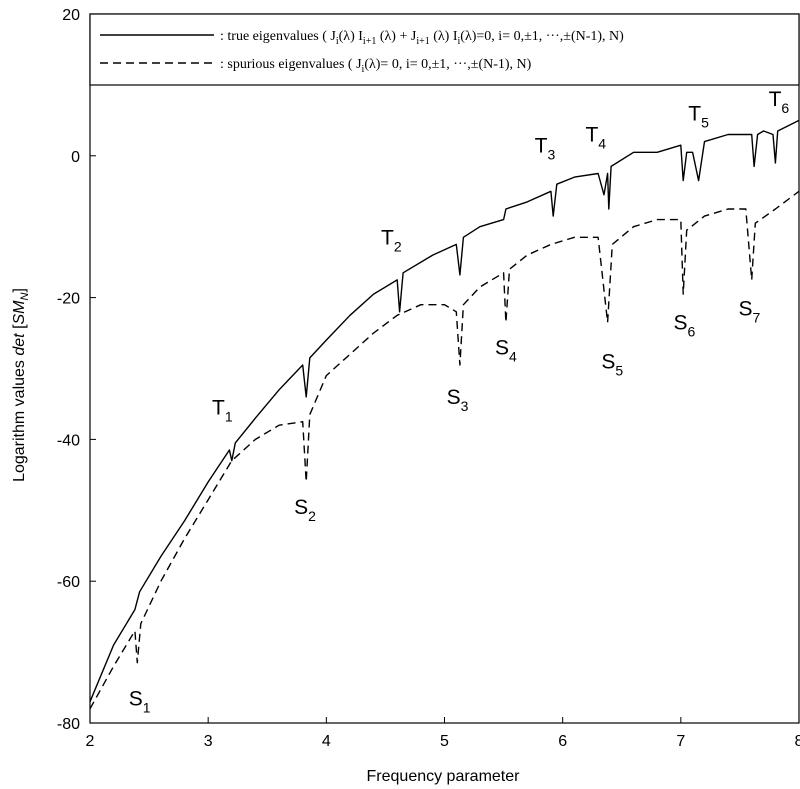 The width and height of the screenshot is (800, 789). I want to click on x-tick-label: 8, so click(797, 741).